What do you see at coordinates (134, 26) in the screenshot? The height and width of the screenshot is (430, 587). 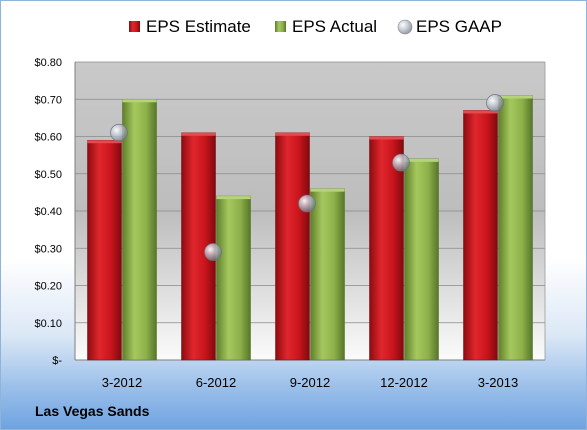 I see `legend-swatch-eps-estimate` at bounding box center [134, 26].